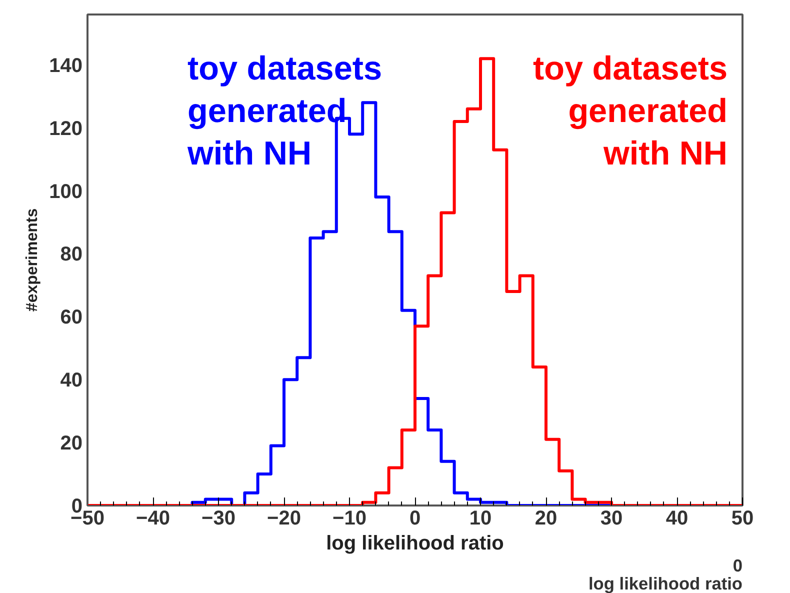 This screenshot has width=790, height=593. I want to click on x-tick-label: 0, so click(415, 519).